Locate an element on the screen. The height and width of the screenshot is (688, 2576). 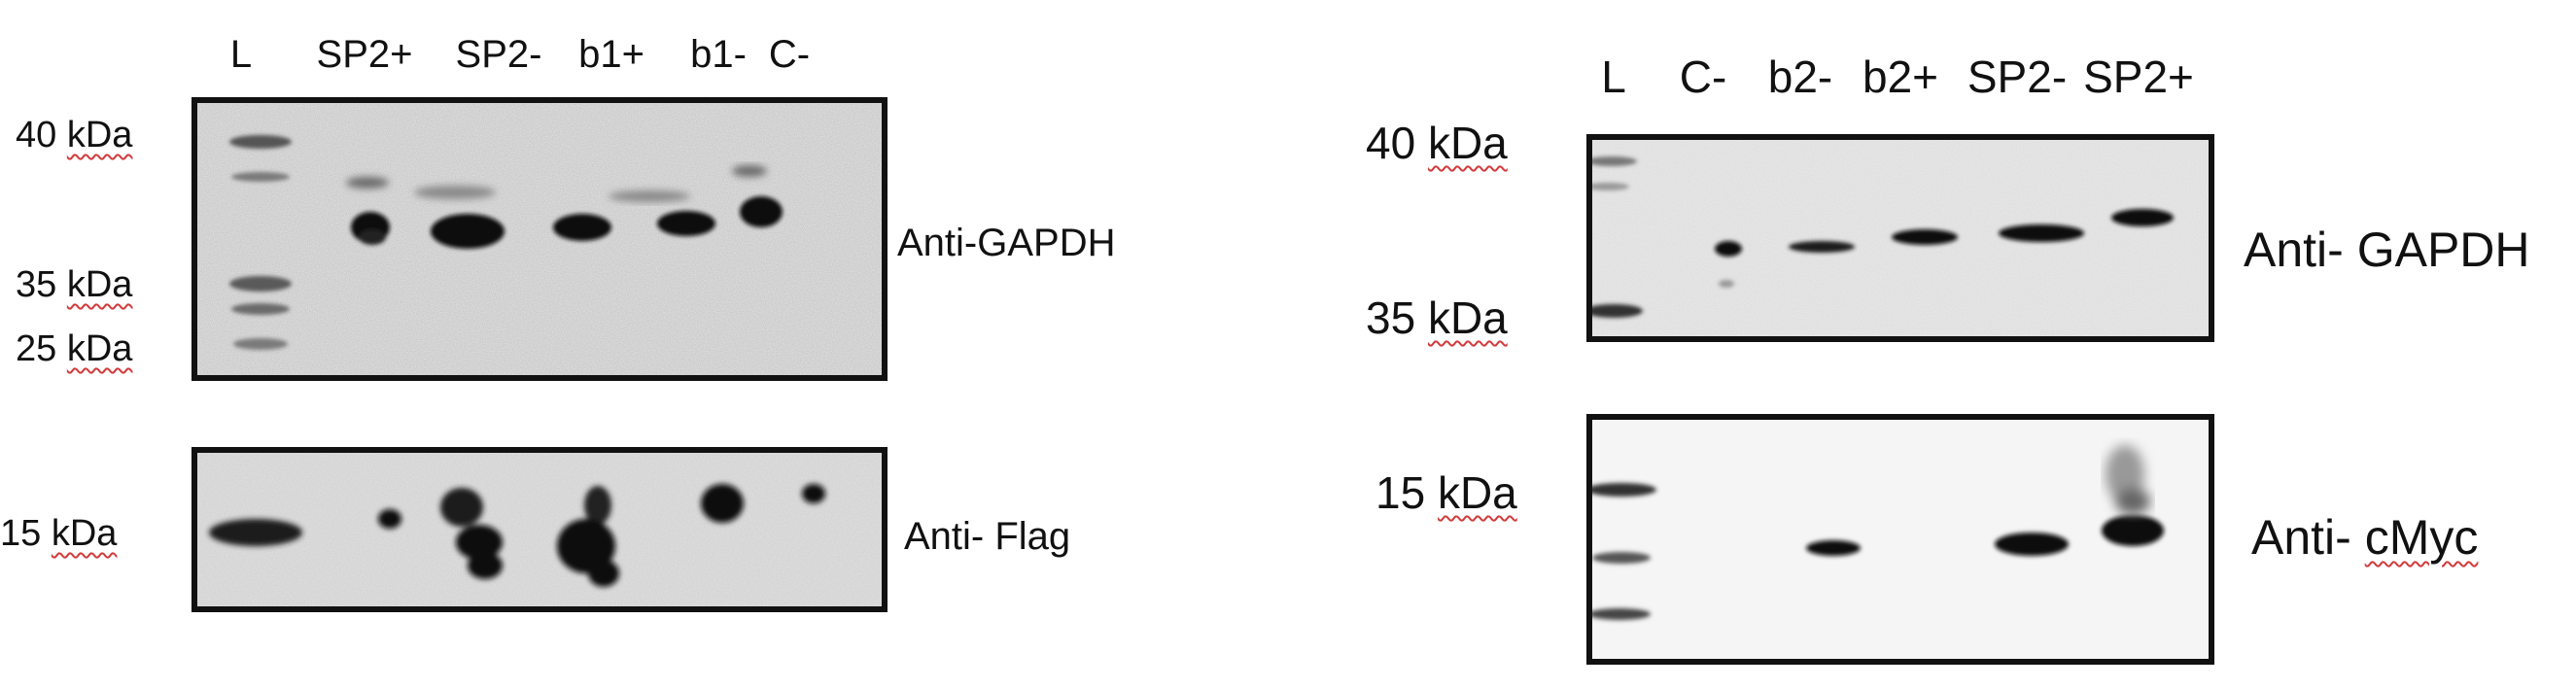
left-gapdh-blot is located at coordinates (539, 239).